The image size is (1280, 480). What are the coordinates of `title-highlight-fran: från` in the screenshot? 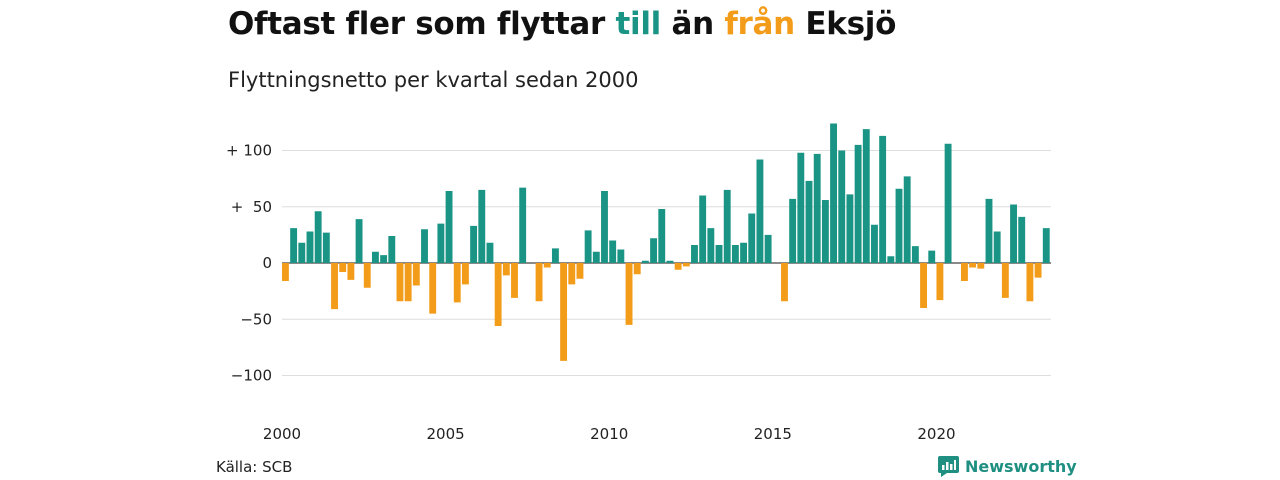 It's located at (759, 24).